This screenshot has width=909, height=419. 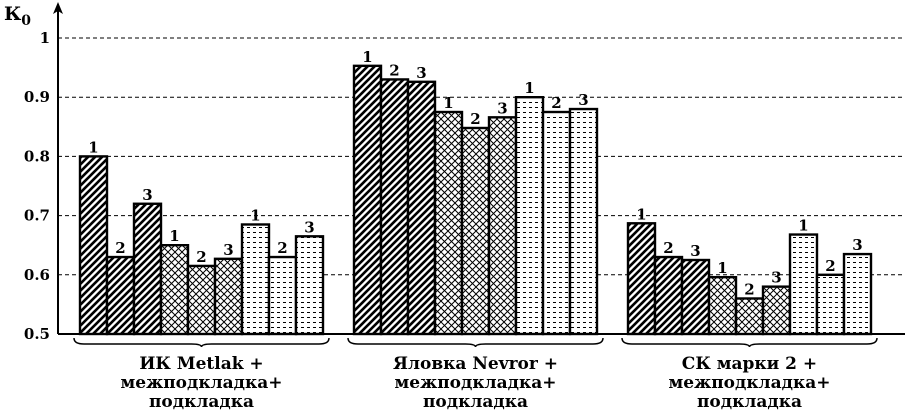 I want to click on y-axis-title: К0, so click(x=17, y=16).